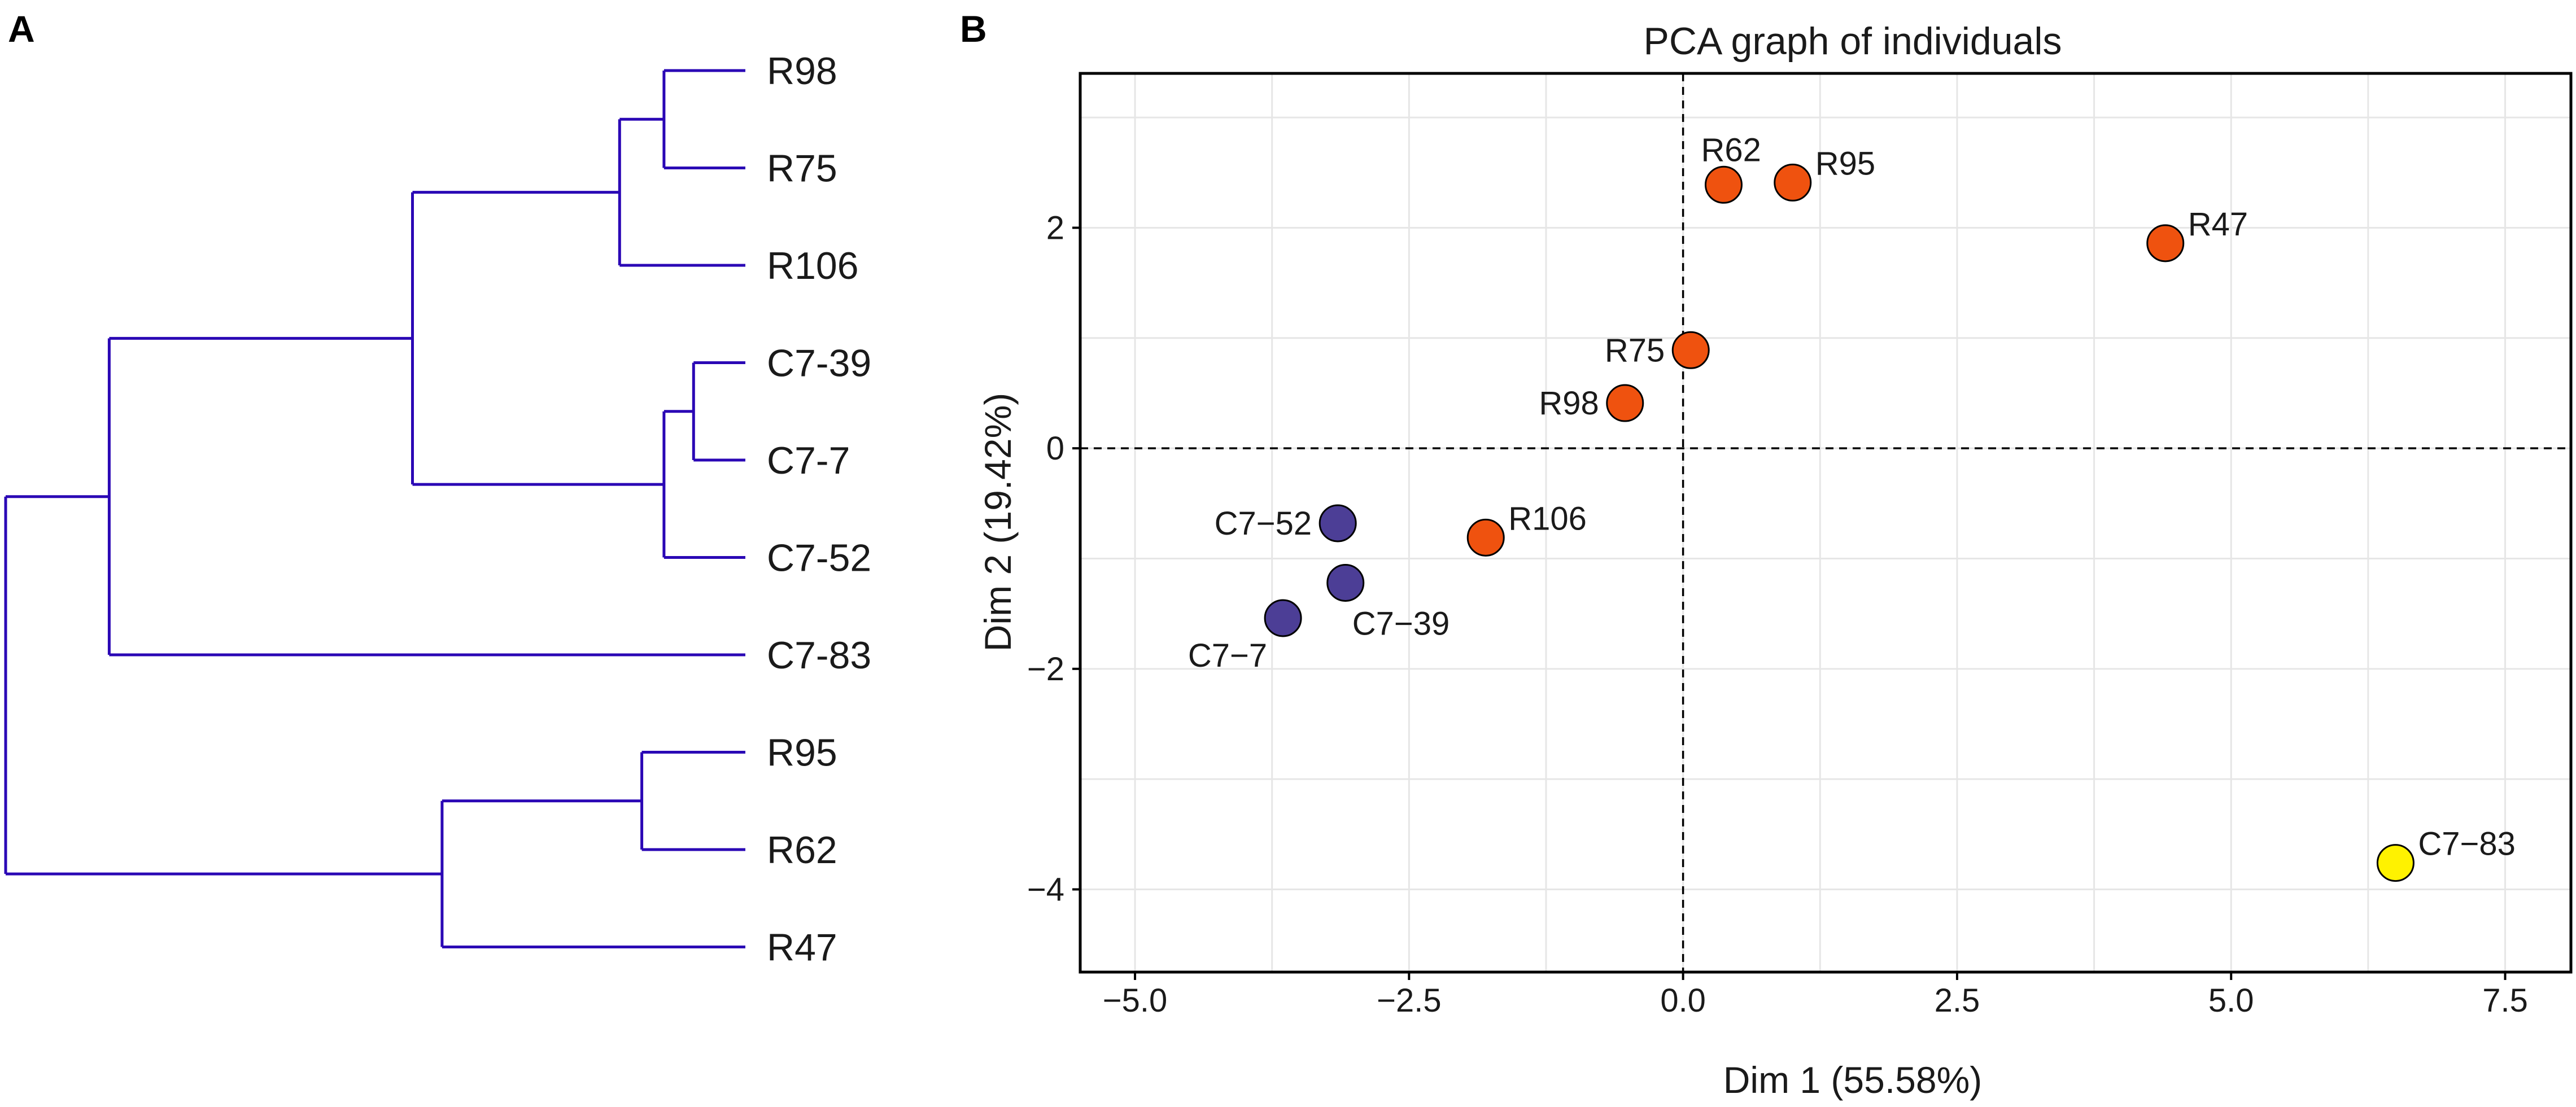 The width and height of the screenshot is (2576, 1107). Describe the element at coordinates (802, 753) in the screenshot. I see `leaf-label-r95: R95` at that location.